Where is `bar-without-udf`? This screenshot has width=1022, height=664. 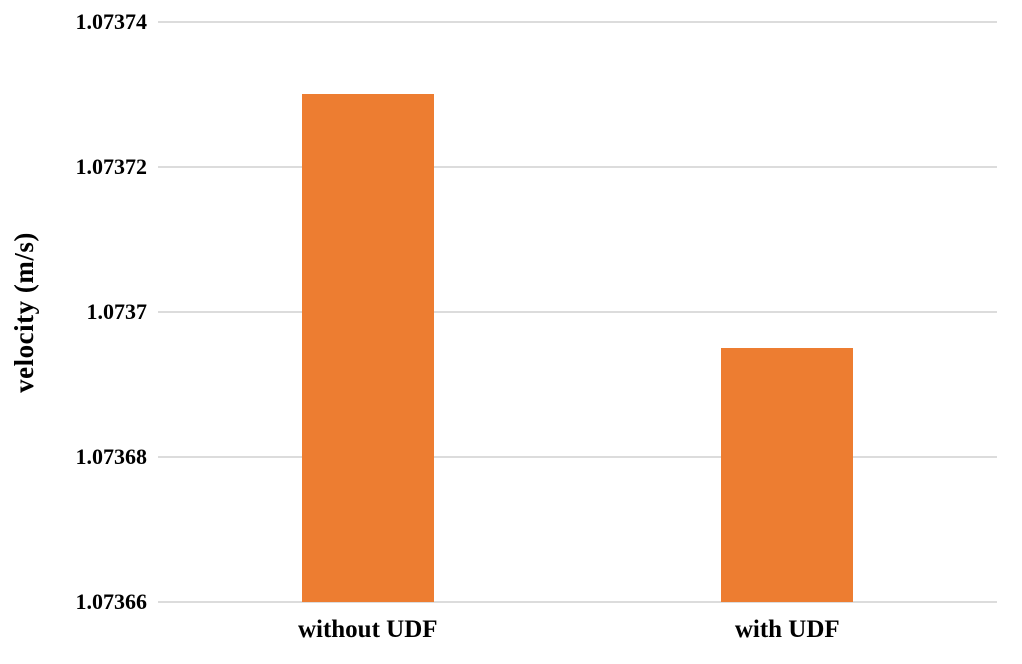 bar-without-udf is located at coordinates (368, 348).